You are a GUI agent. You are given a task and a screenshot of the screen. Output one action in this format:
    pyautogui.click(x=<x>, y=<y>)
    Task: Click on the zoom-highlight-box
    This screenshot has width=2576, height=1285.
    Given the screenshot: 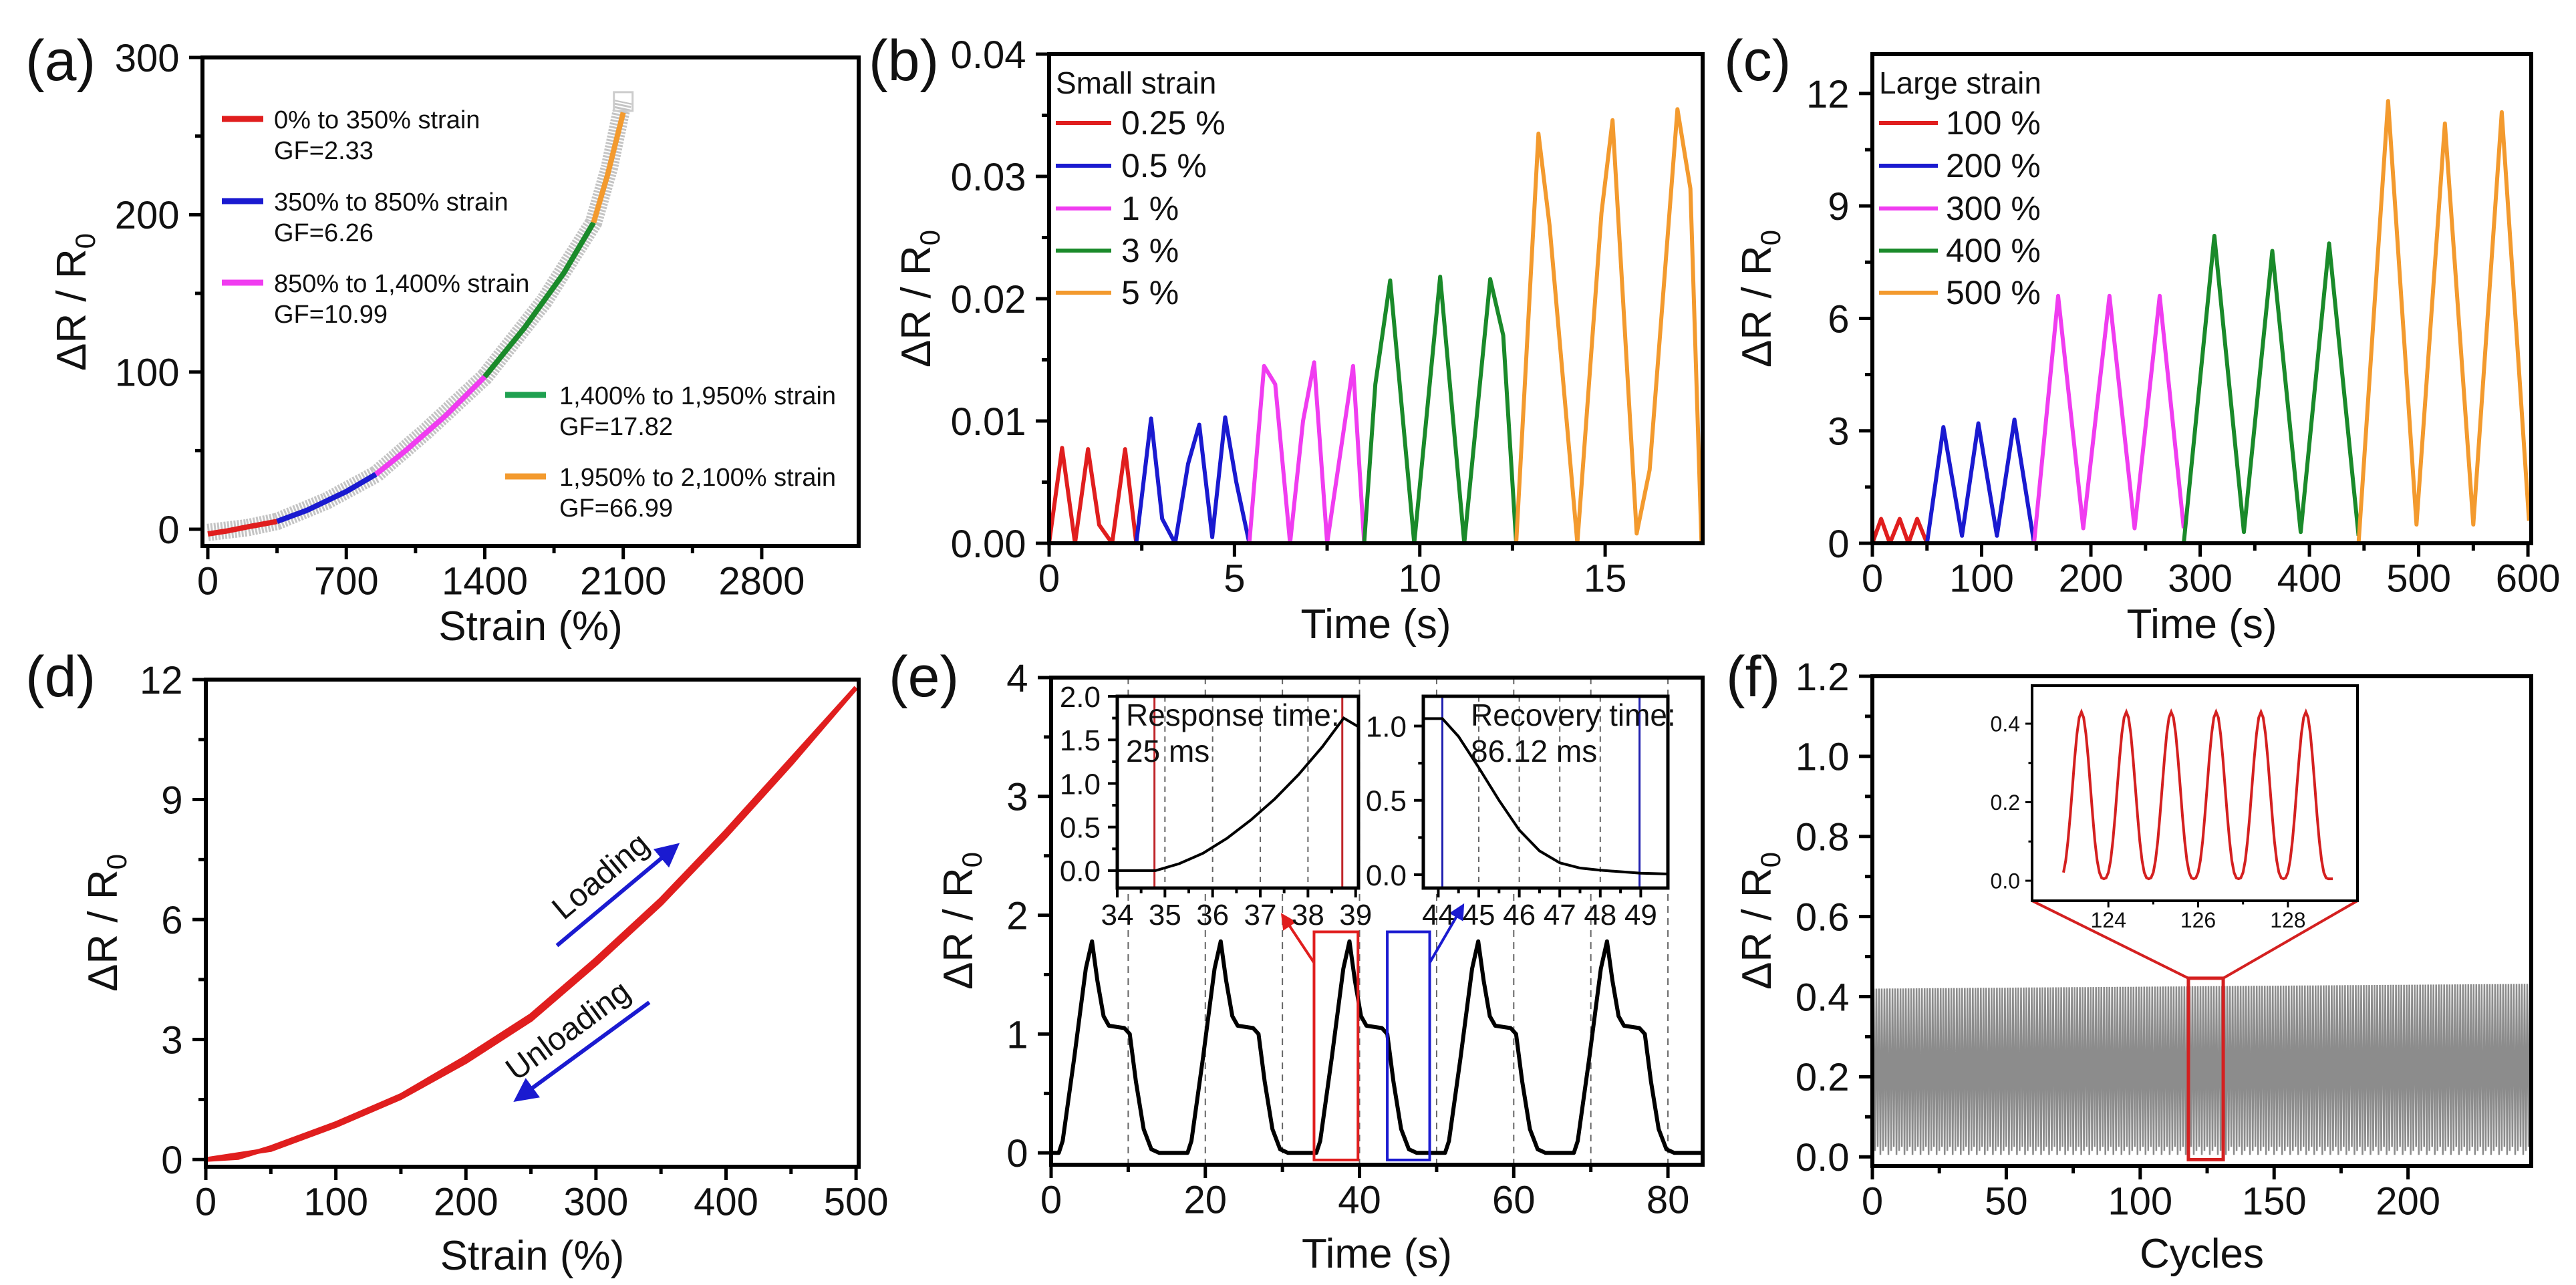 What is the action you would take?
    pyautogui.click(x=2205, y=1068)
    